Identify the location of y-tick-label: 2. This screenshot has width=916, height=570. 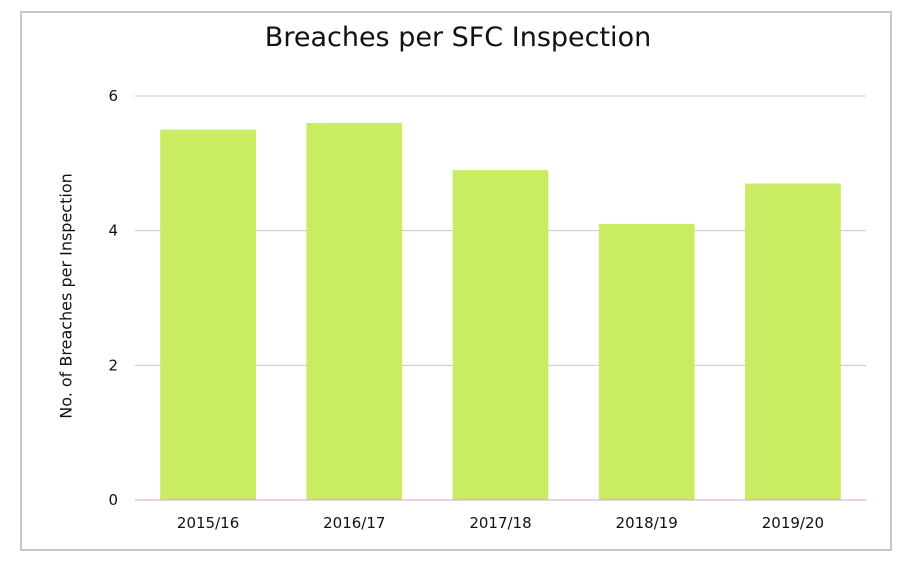
(113, 365).